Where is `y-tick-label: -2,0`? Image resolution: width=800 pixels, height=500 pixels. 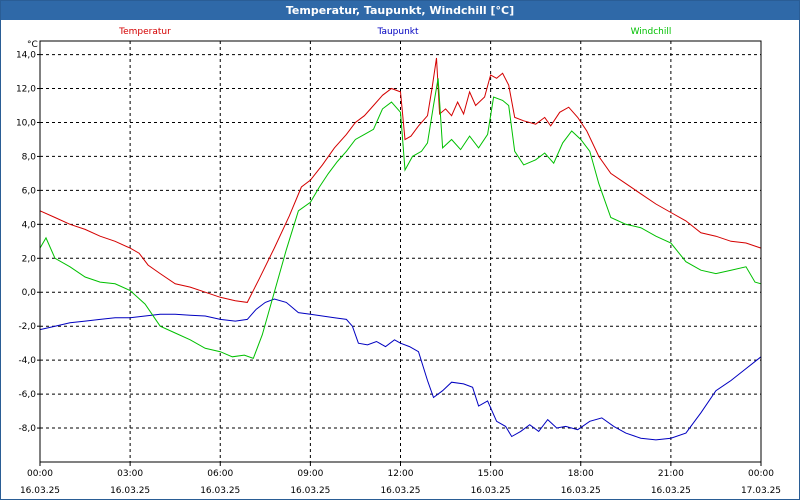 y-tick-label: -2,0 is located at coordinates (27, 327).